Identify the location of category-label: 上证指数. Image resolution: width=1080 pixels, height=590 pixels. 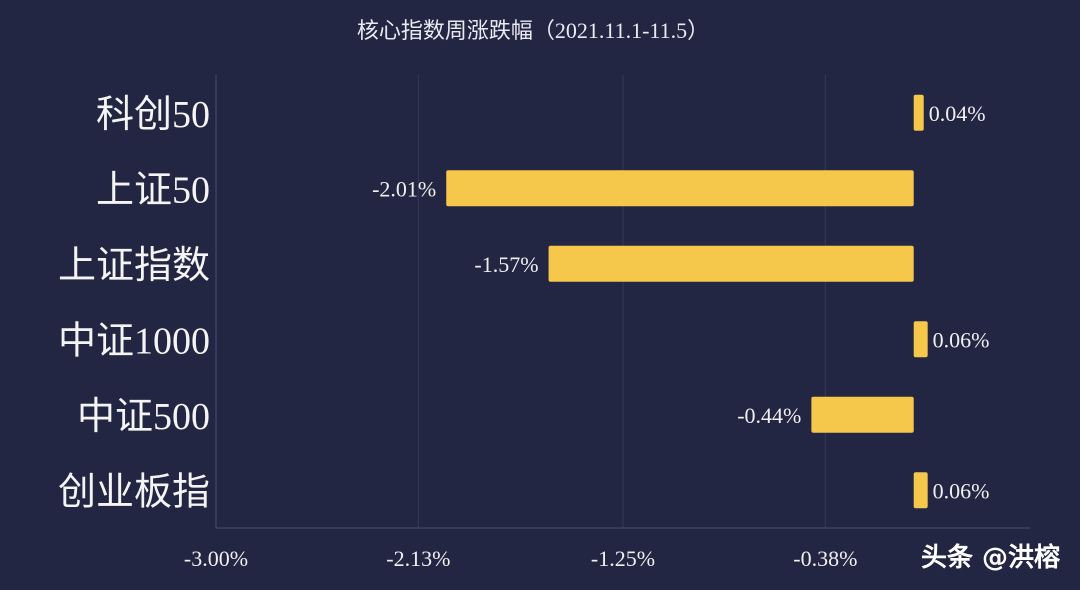
(134, 266).